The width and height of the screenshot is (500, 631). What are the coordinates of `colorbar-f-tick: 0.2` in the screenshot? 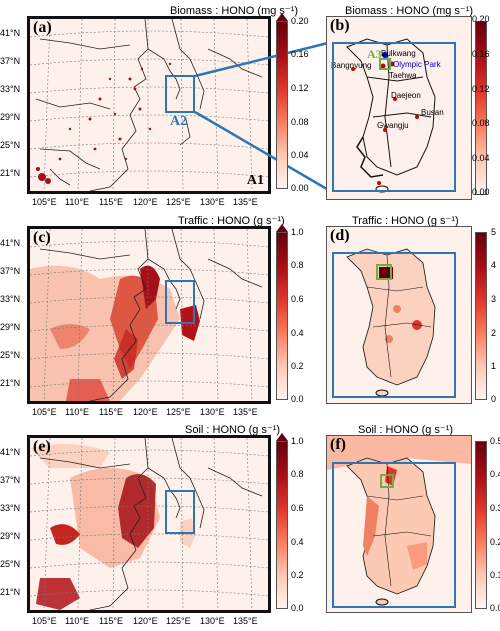 It's located at (495, 542).